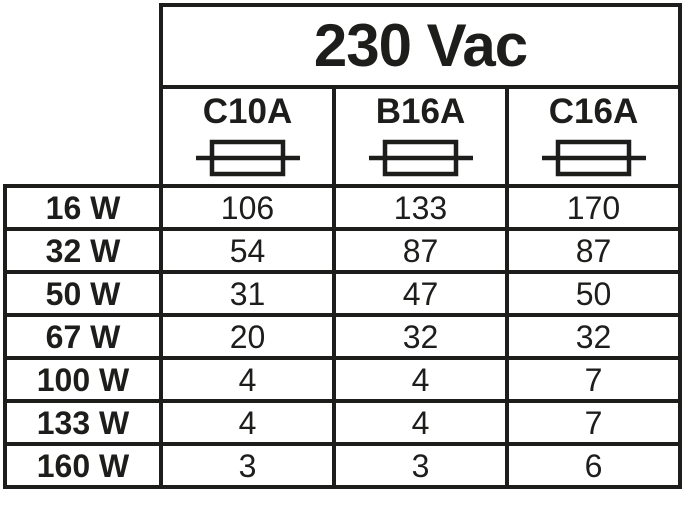 Image resolution: width=691 pixels, height=505 pixels. I want to click on table-row: 50 W 31 47 50, so click(342, 293).